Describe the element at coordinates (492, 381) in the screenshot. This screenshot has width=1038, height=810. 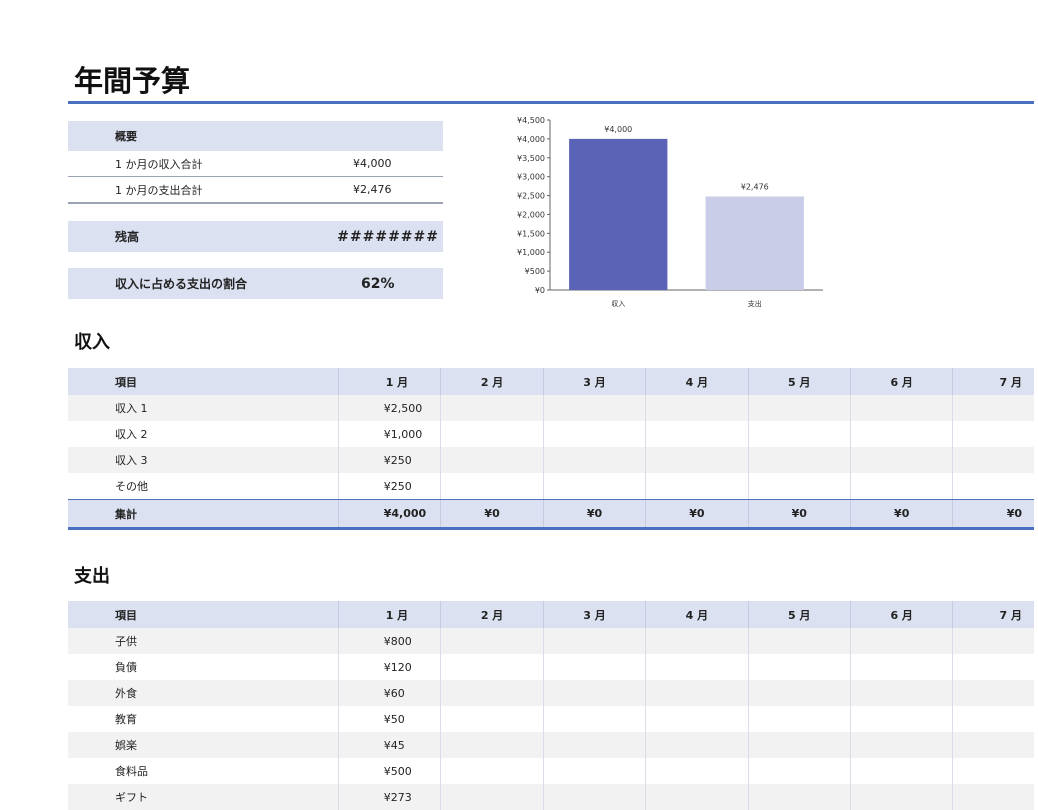
I see `col-header-month: 2 月` at that location.